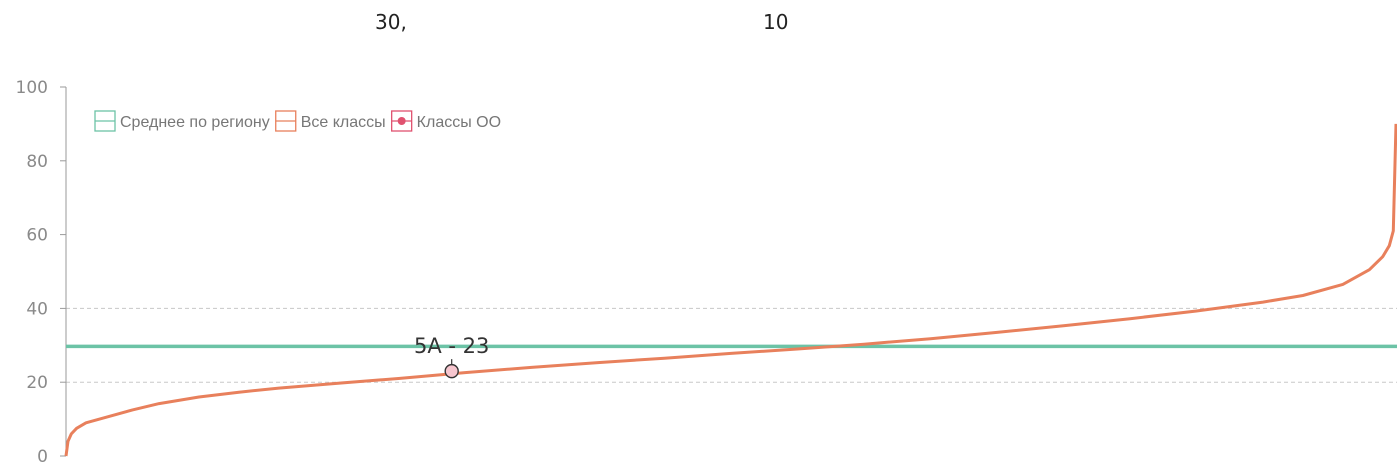 This screenshot has height=466, width=1397. What do you see at coordinates (32, 88) in the screenshot?
I see `y-tick-label-100: 100` at bounding box center [32, 88].